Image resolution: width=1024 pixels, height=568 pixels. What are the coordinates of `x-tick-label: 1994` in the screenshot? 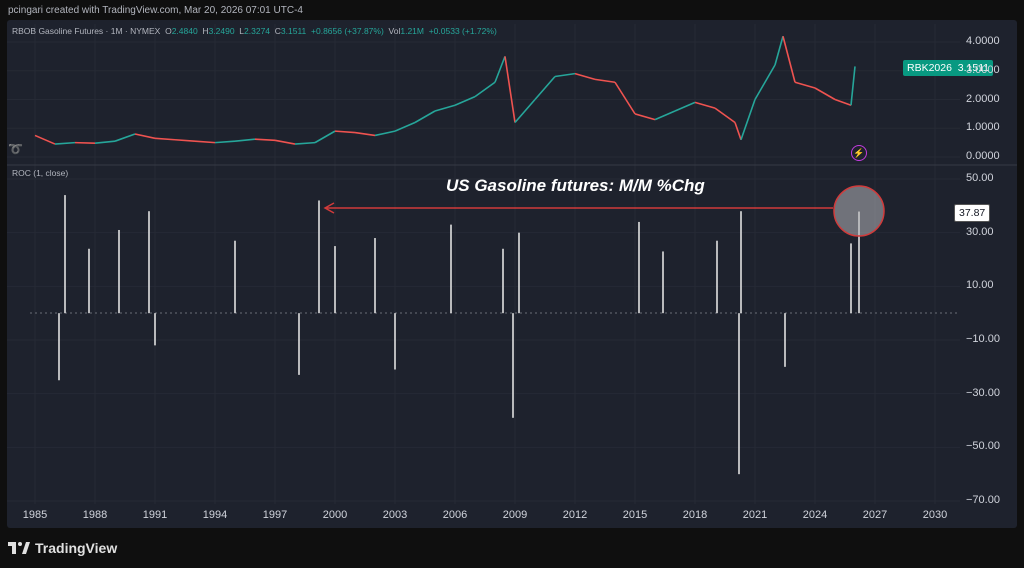 It's located at (215, 515).